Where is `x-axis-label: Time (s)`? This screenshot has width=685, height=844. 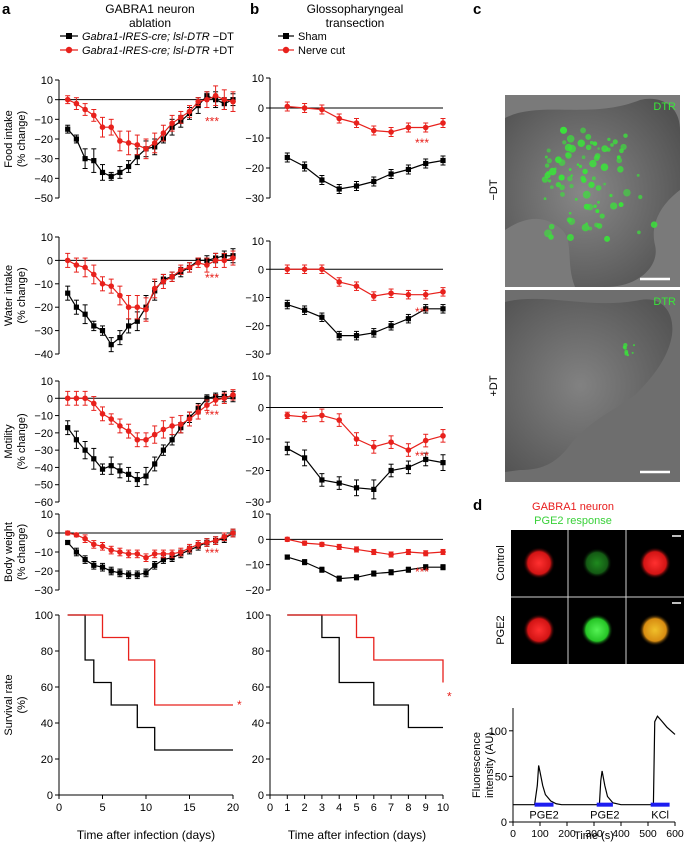
x-axis-label: Time (s) is located at coordinates (594, 836).